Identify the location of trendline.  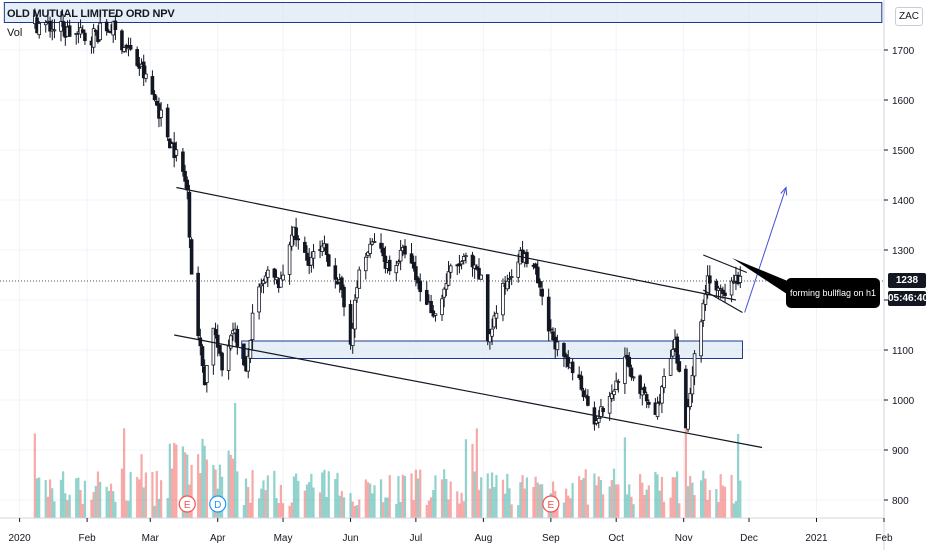
(725, 264).